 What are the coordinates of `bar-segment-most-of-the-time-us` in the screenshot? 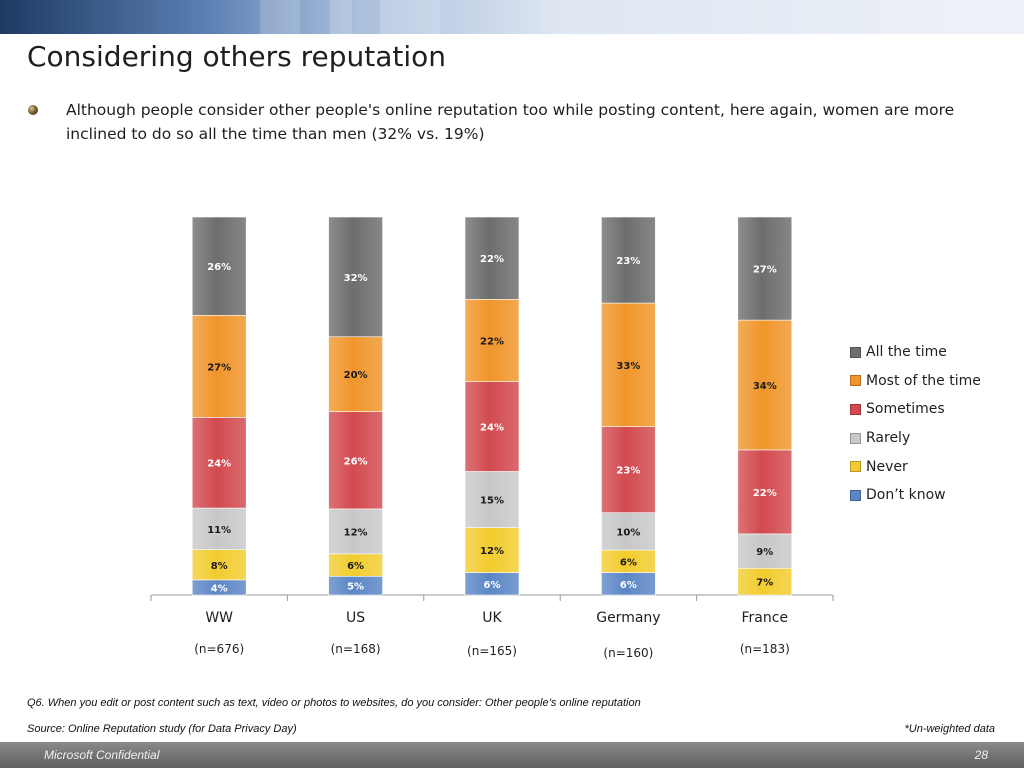 It's located at (355, 374).